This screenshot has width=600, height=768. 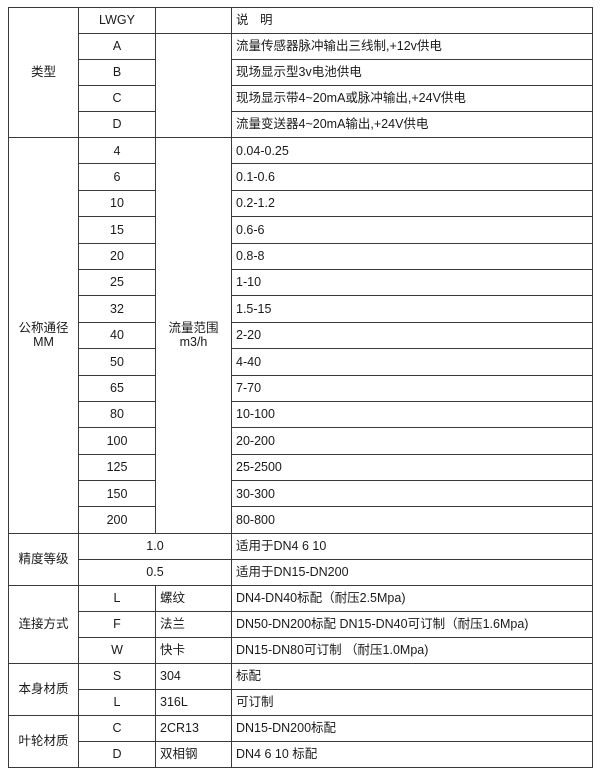 What do you see at coordinates (412, 72) in the screenshot?
I see `type-desc-b: 现场显示型3v电池供电` at bounding box center [412, 72].